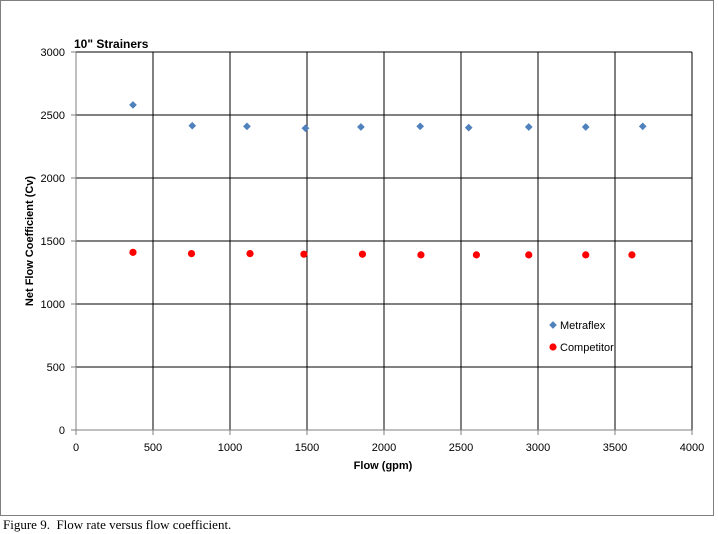 Image resolution: width=718 pixels, height=534 pixels. I want to click on x-tick-label: 500, so click(153, 448).